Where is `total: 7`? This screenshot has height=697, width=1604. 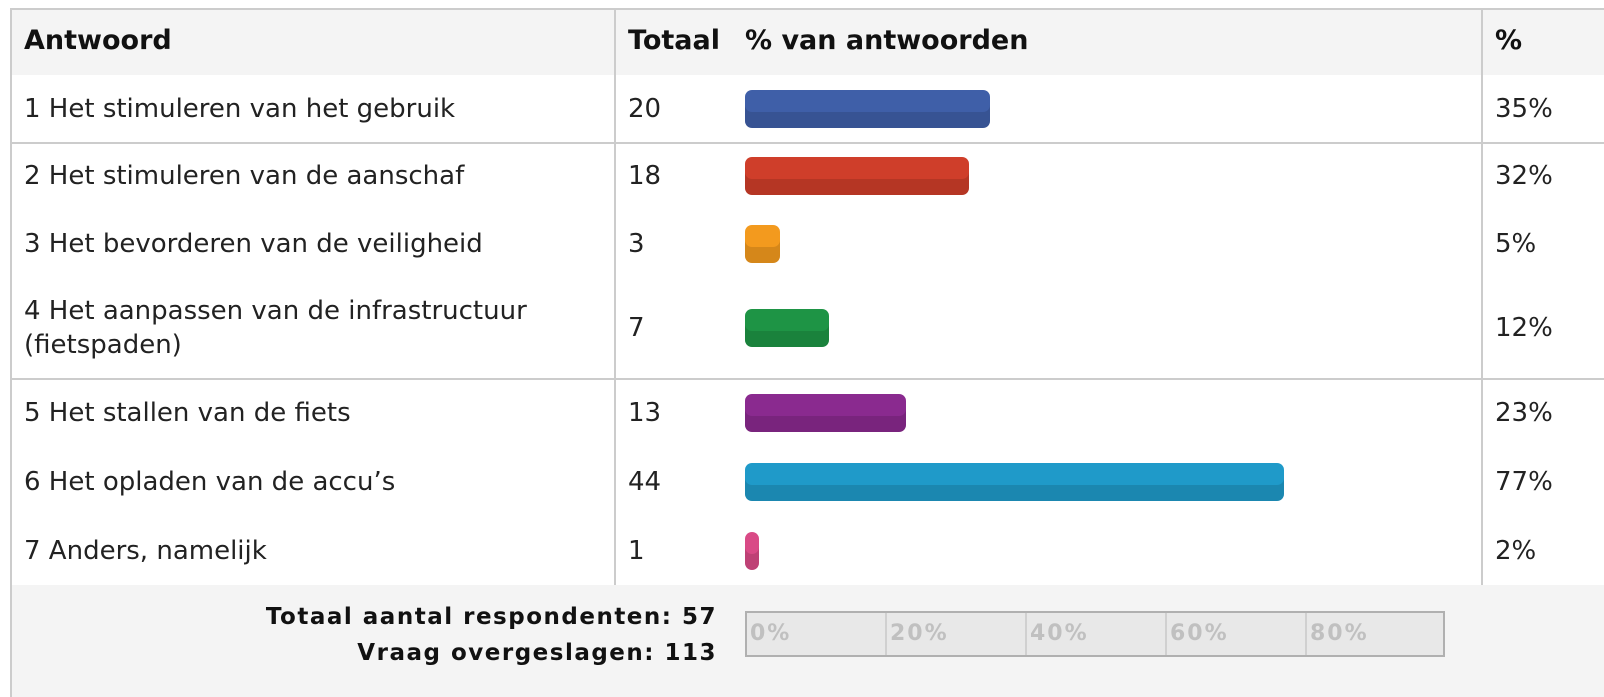 total: 7 is located at coordinates (636, 328).